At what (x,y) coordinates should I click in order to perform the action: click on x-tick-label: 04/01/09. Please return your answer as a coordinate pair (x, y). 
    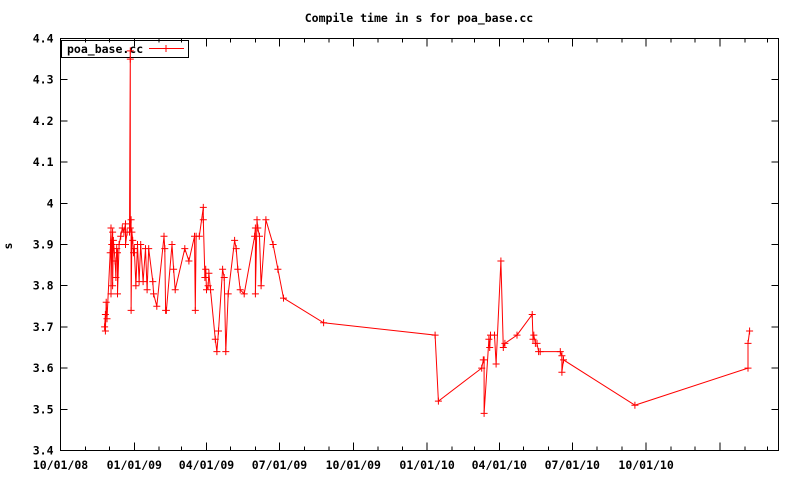
    Looking at the image, I should click on (206, 465).